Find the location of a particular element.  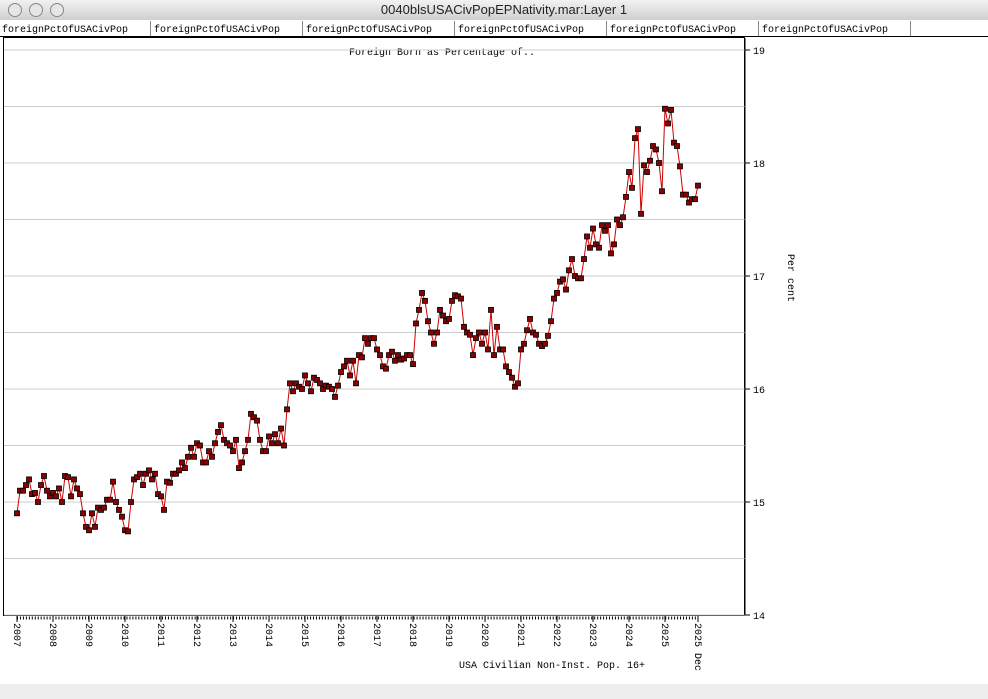

x-tick-label: 2021 is located at coordinates (519, 635).